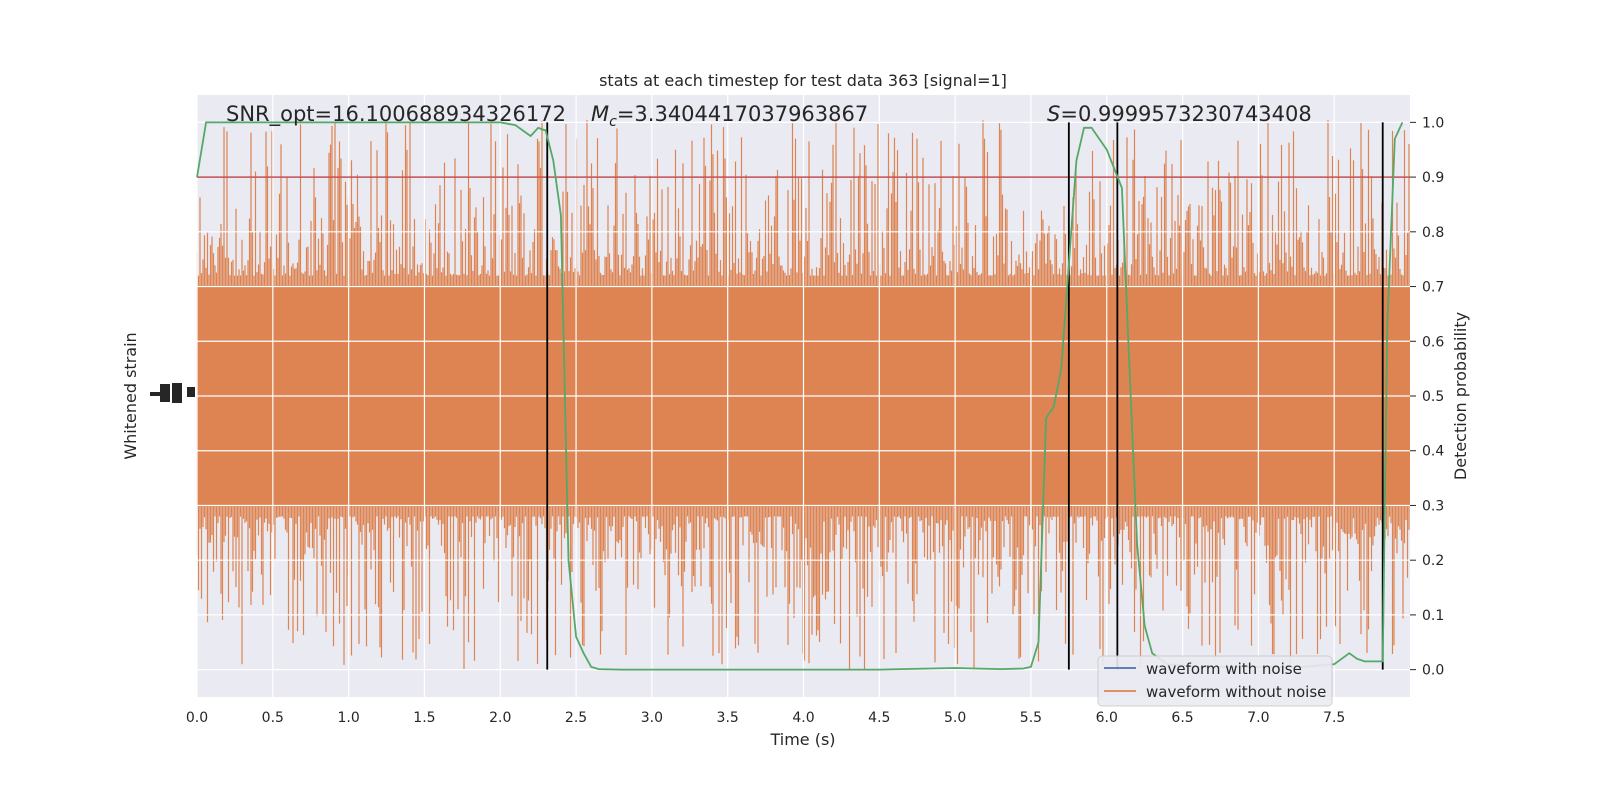  Describe the element at coordinates (273, 718) in the screenshot. I see `x-tick-label: 0.5` at that location.